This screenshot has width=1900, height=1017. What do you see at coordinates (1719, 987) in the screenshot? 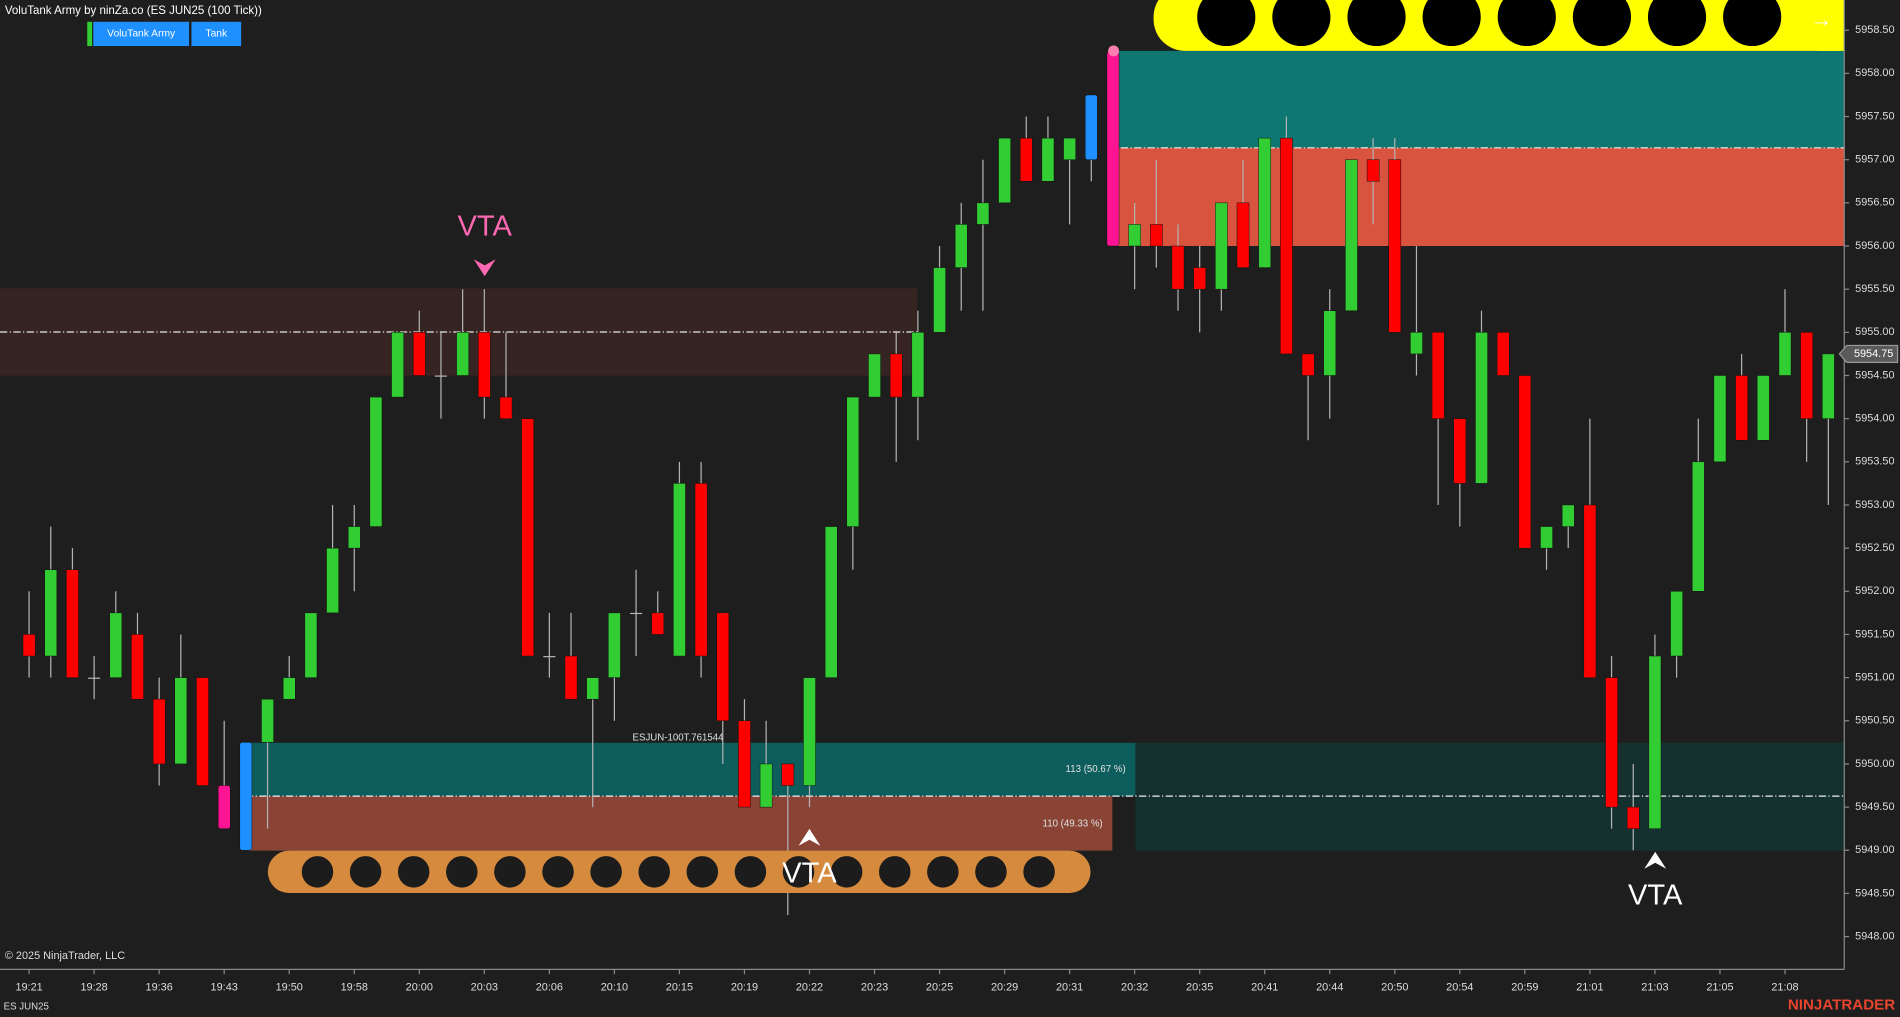
I see `x-tick-label: 21:05` at bounding box center [1719, 987].